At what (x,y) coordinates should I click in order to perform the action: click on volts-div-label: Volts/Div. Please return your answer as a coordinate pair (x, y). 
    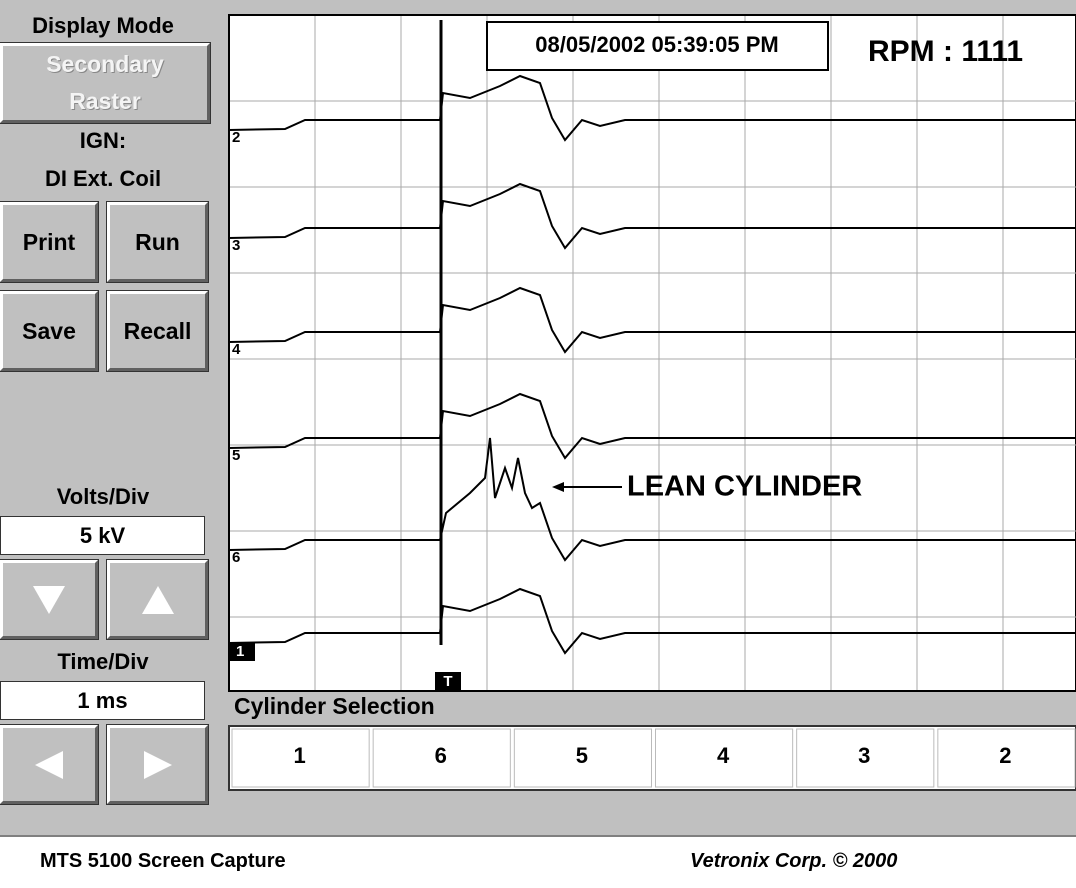
    Looking at the image, I should click on (103, 496).